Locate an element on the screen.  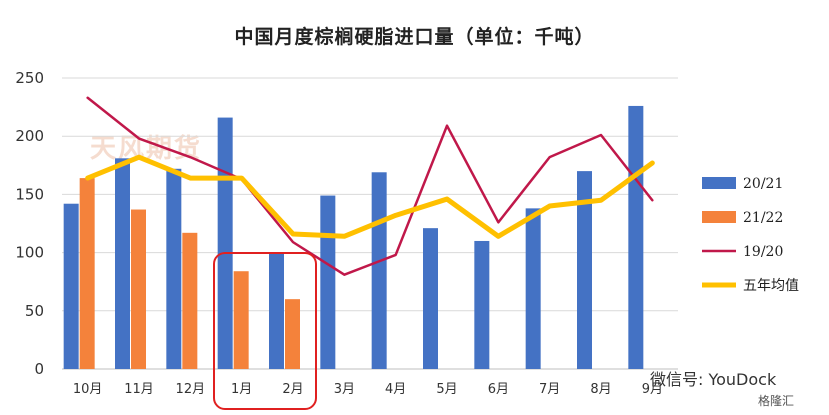
legend-label: 19/20 is located at coordinates (763, 252).